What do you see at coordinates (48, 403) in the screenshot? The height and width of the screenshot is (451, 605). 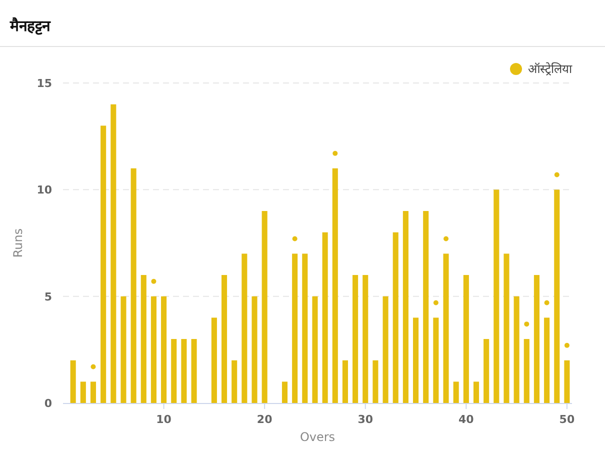 I see `y-tick-label: 0` at bounding box center [48, 403].